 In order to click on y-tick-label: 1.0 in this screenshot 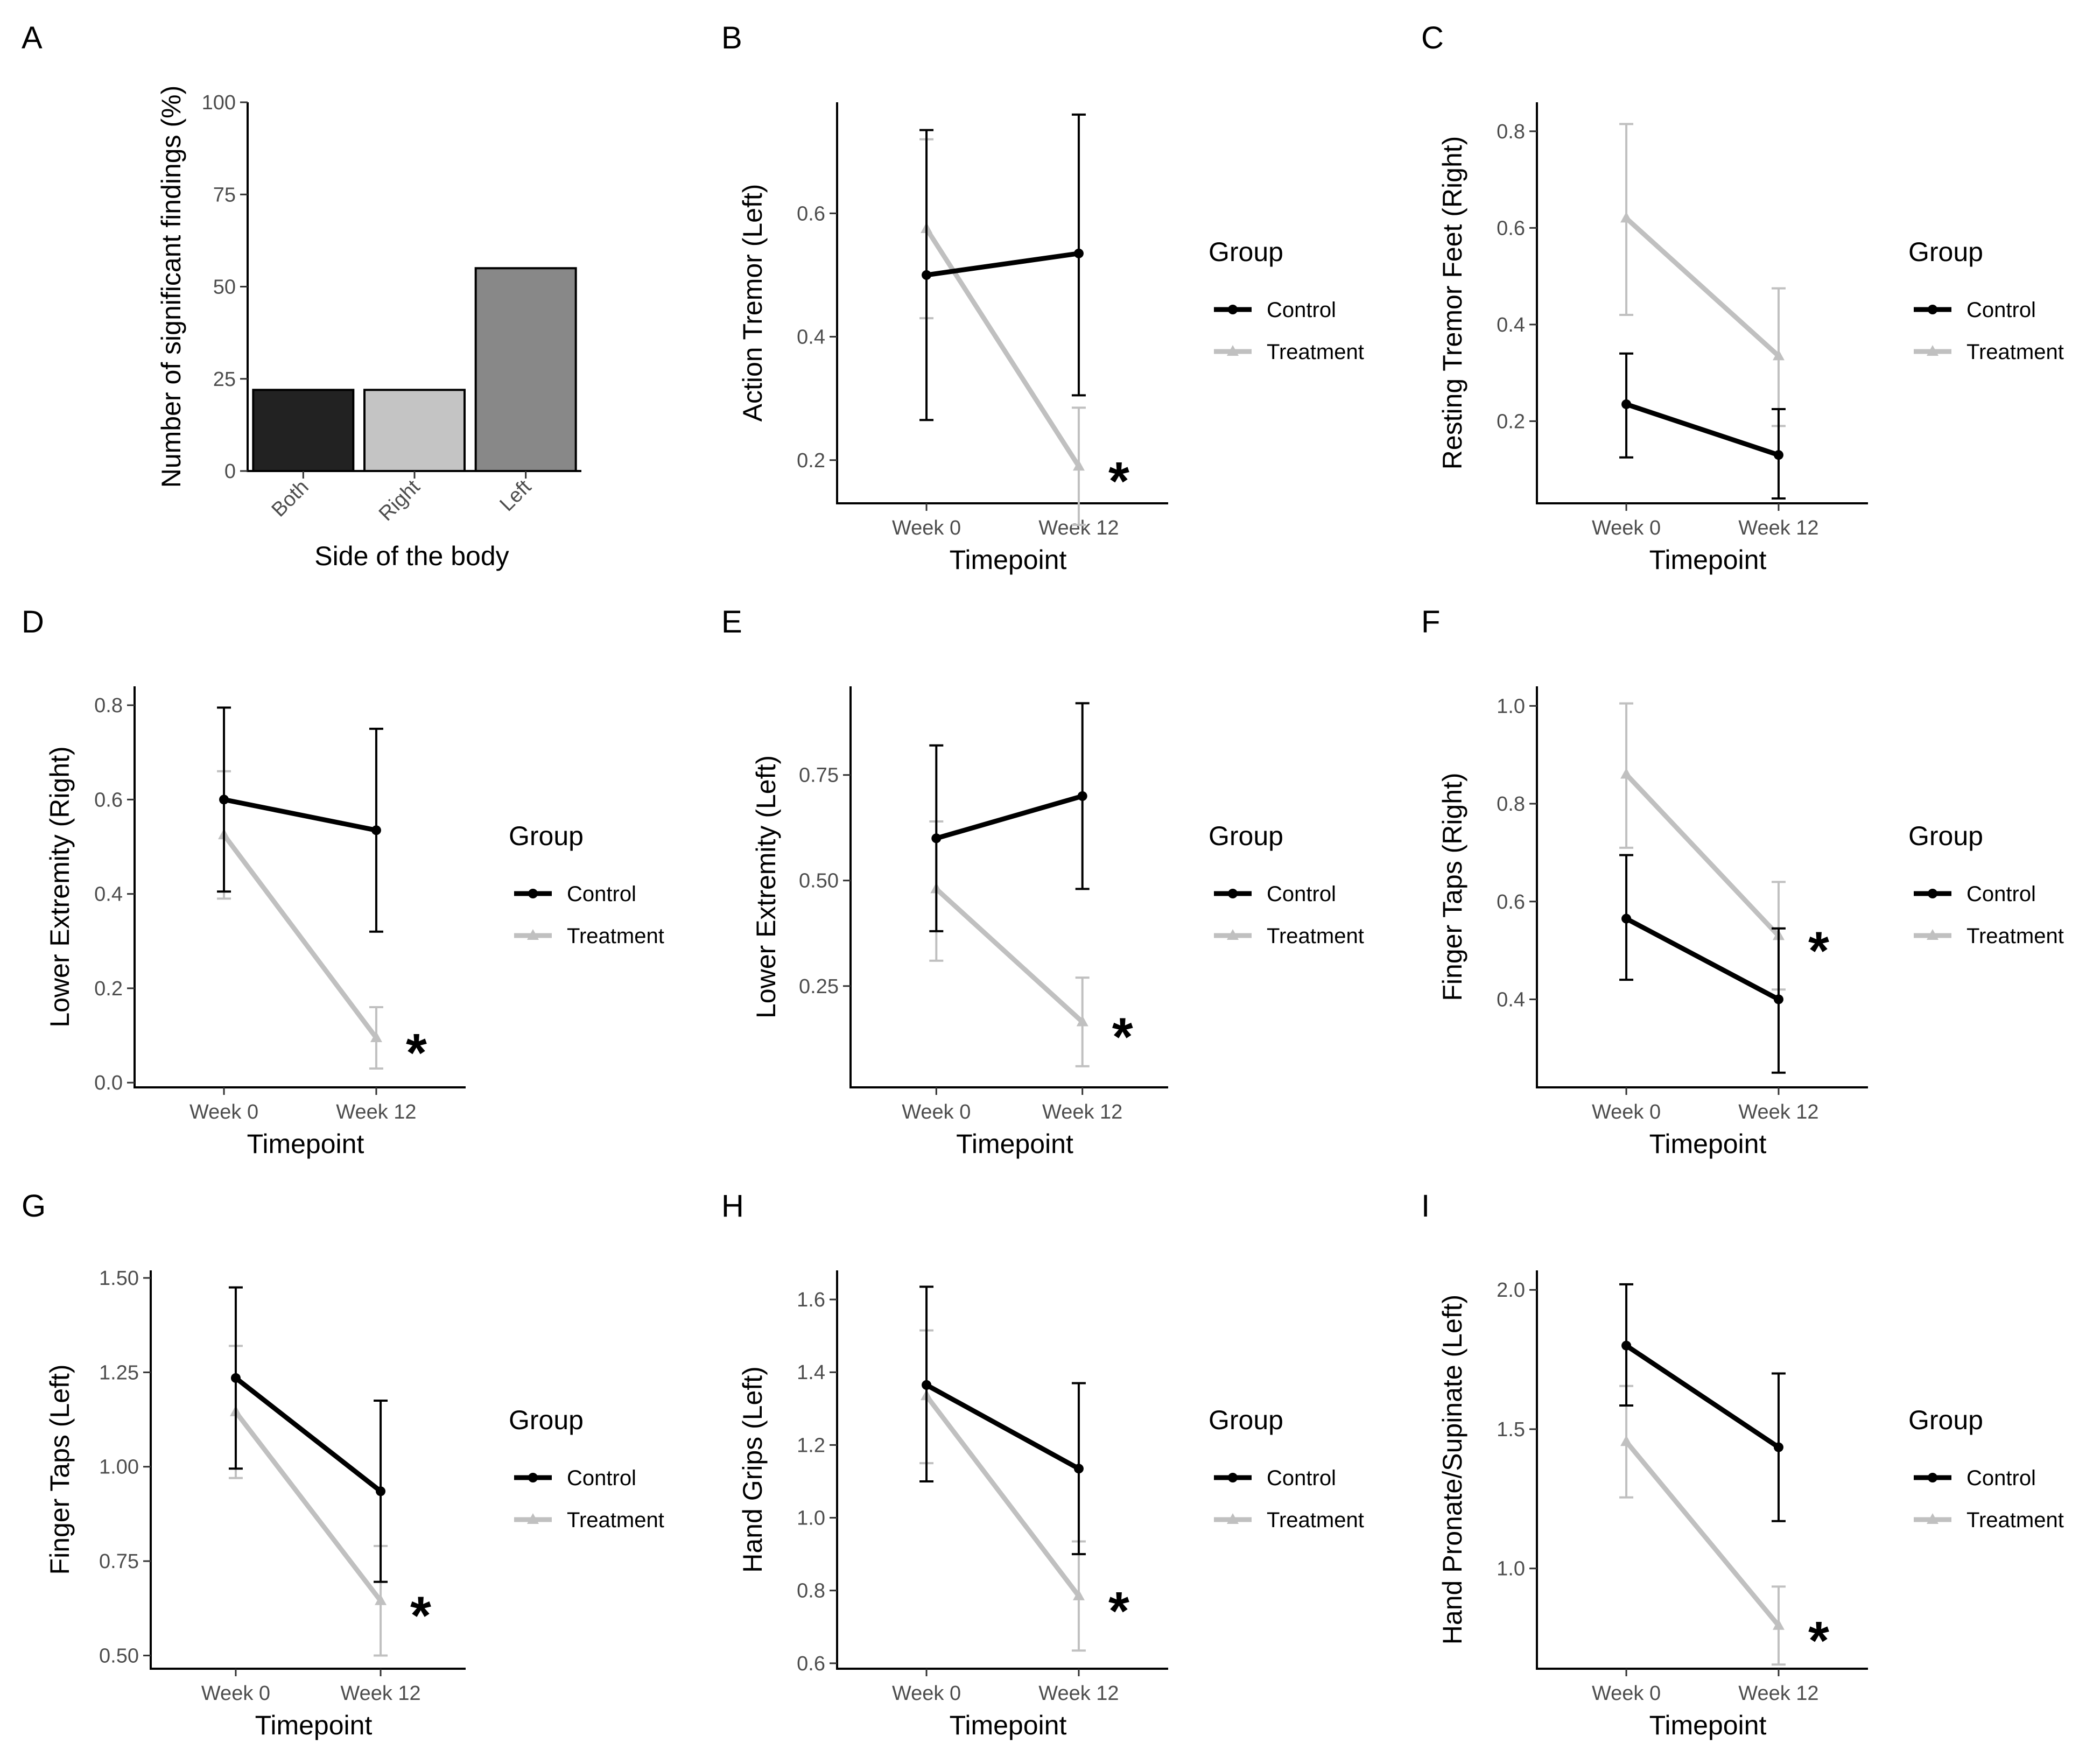, I will do `click(1511, 1569)`.